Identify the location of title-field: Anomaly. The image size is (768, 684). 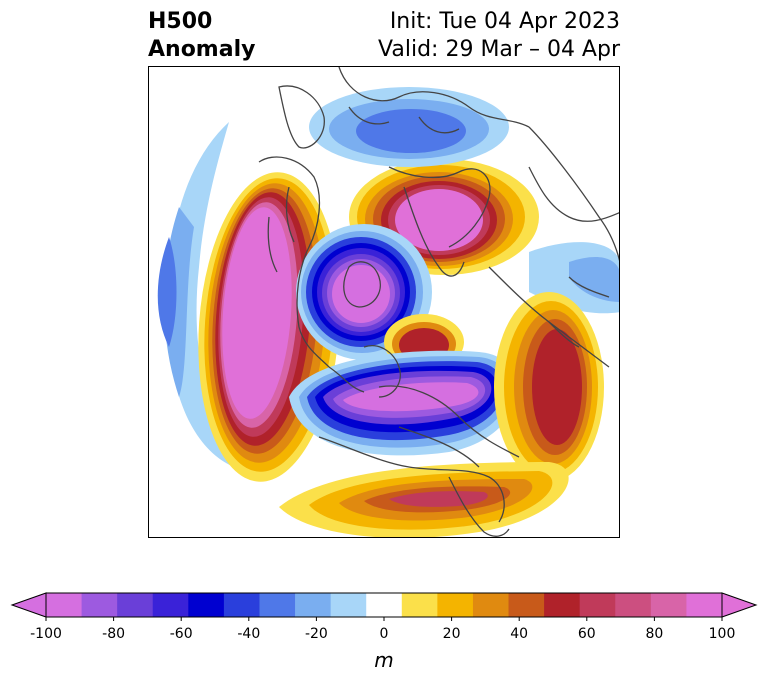
(202, 49).